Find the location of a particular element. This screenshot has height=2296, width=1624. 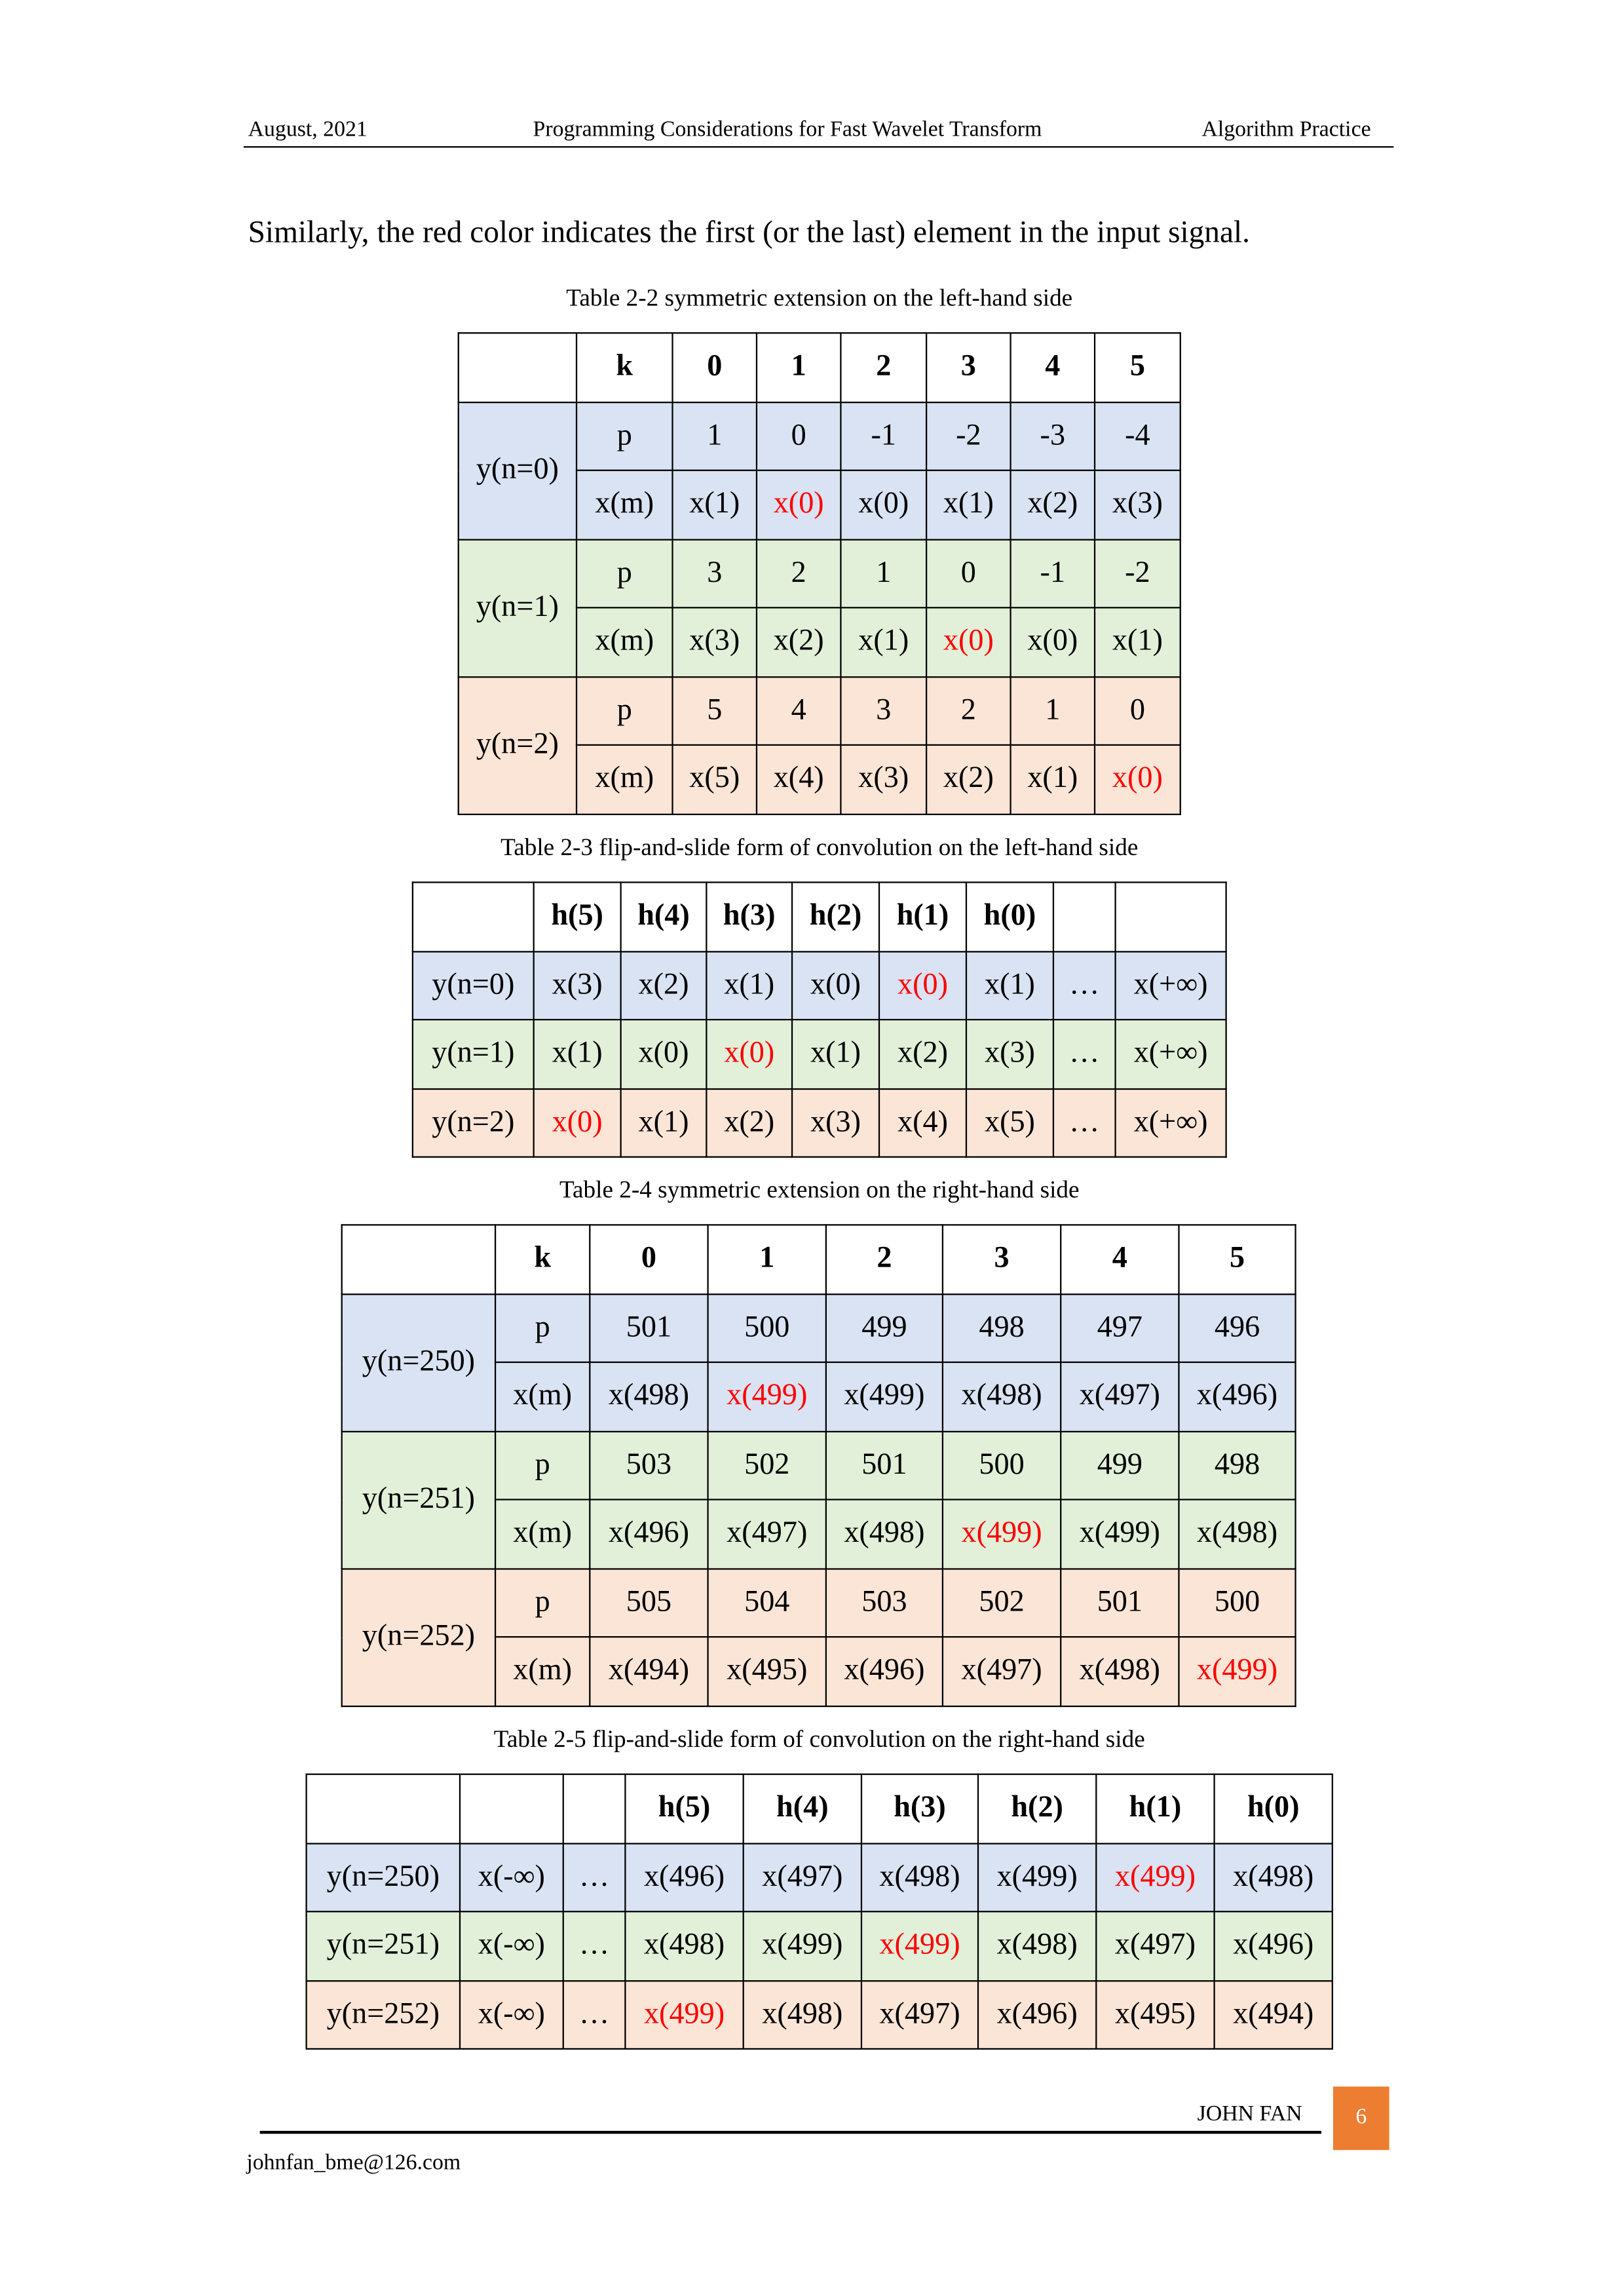

table-row: y(n=2) p 5 4 3 2 1 0 is located at coordinates (819, 745).